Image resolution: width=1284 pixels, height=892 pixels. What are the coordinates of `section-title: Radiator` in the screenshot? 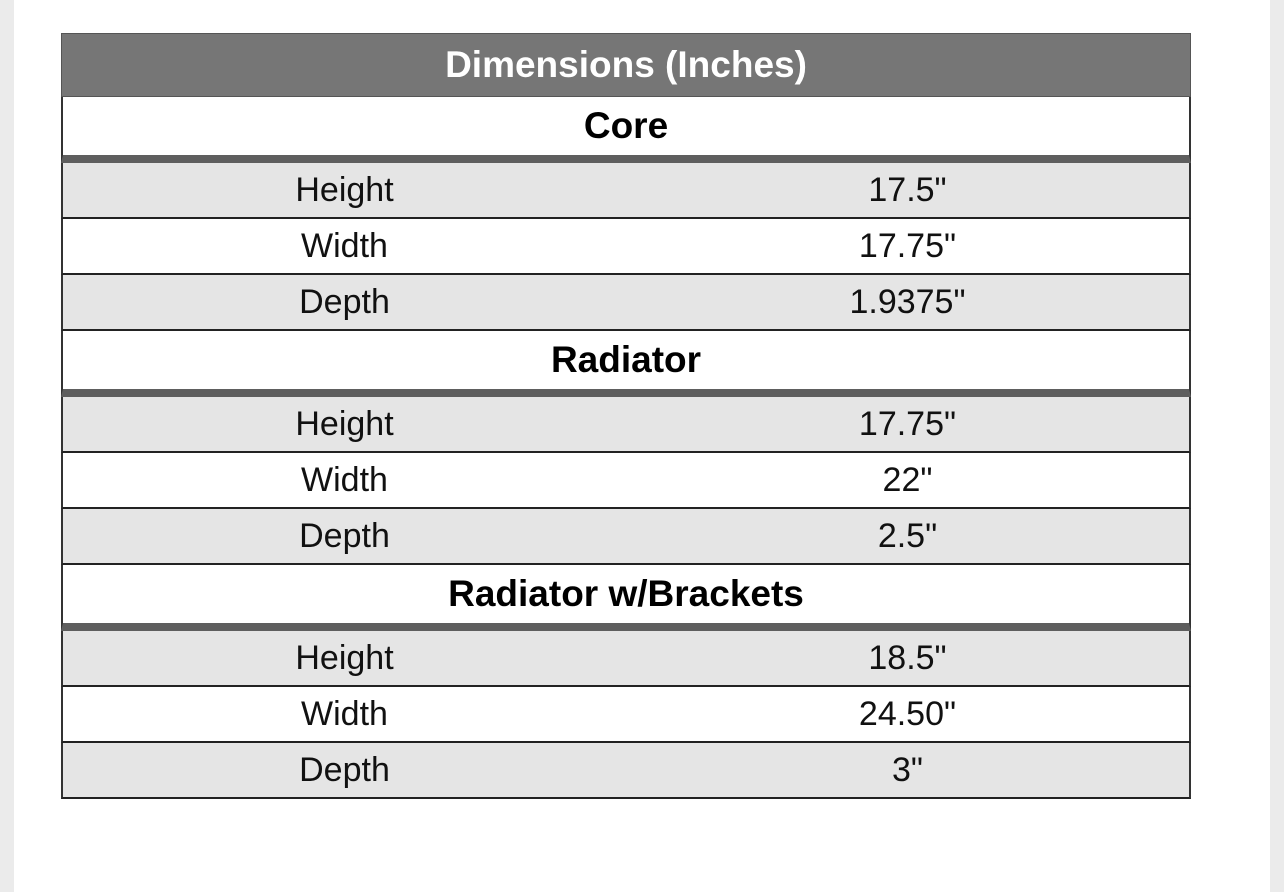 It's located at (626, 364).